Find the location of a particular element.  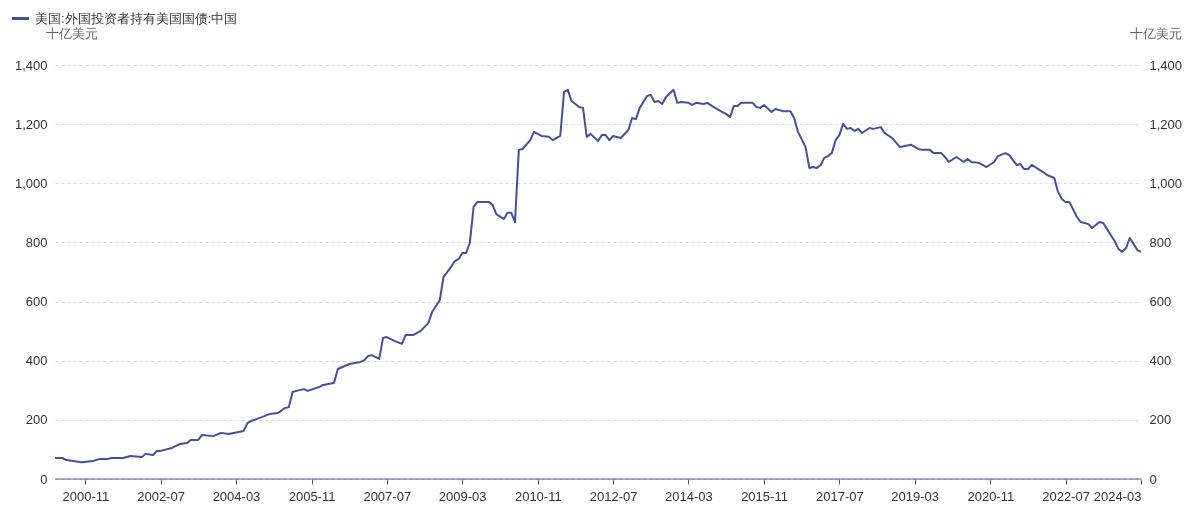

y-axis-title: 十亿美元 is located at coordinates (71, 33).